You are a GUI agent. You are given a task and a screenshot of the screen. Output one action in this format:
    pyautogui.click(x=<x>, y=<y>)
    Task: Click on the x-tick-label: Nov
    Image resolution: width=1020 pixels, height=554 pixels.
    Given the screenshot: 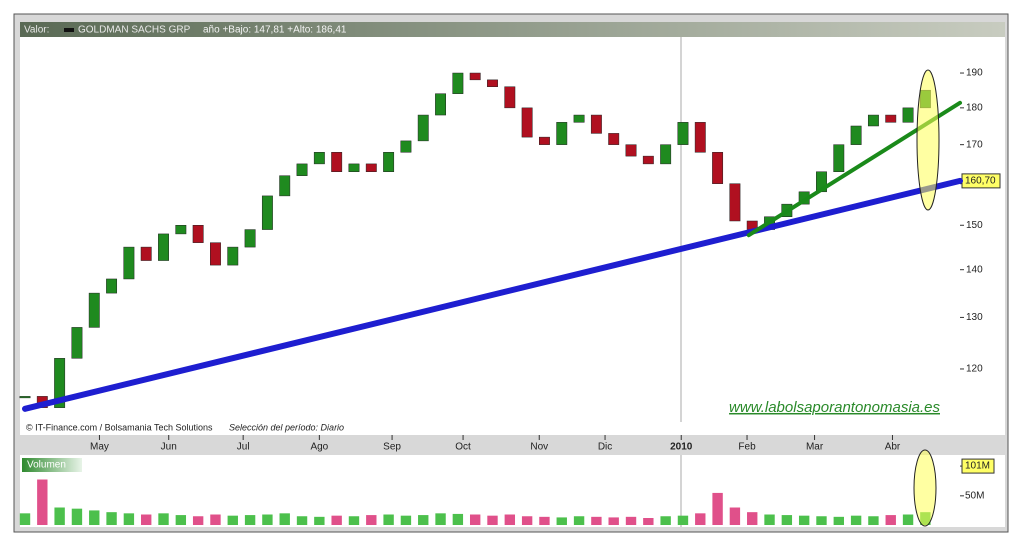 What is the action you would take?
    pyautogui.click(x=539, y=447)
    